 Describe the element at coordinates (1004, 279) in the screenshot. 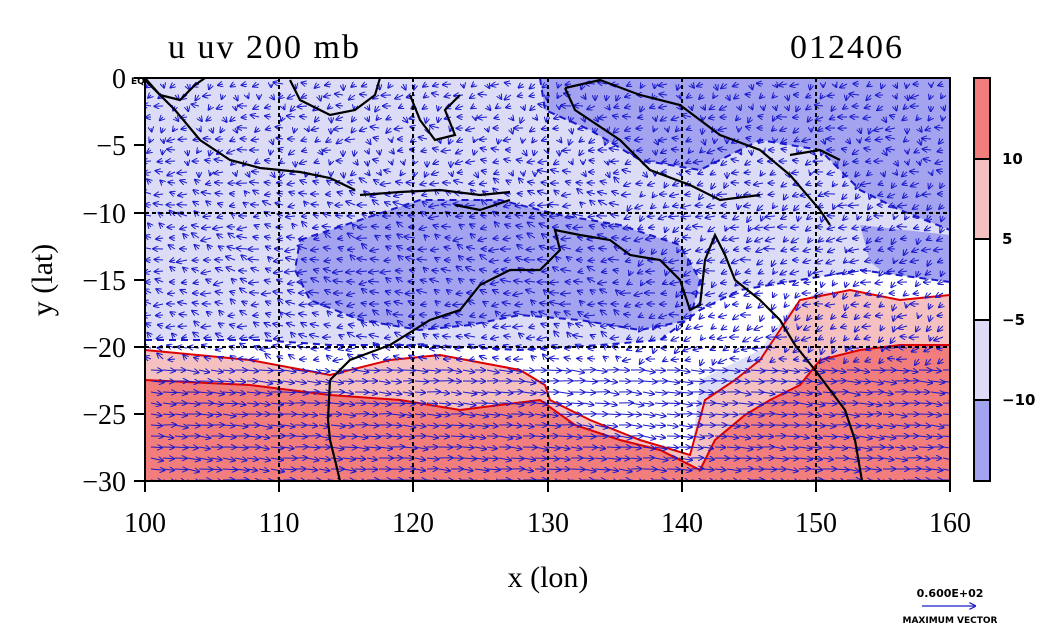

I see `colorbar: 10 5 −5 −10` at that location.